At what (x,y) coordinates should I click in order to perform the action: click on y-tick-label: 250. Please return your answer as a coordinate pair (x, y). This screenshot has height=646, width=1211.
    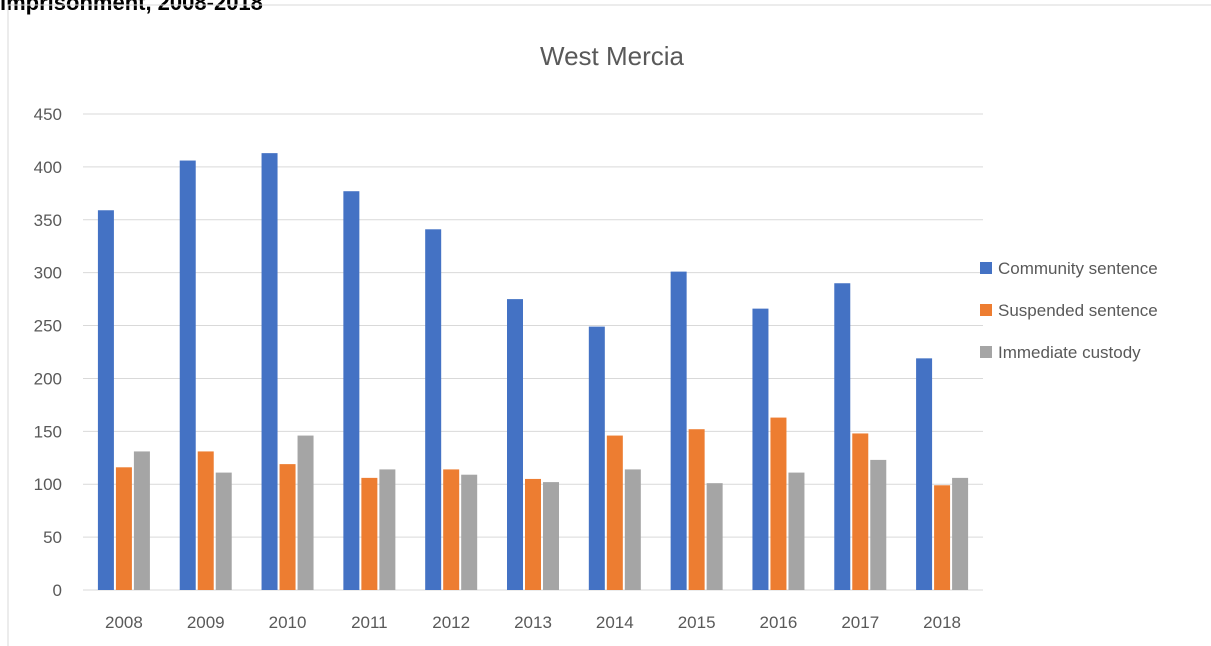
    Looking at the image, I should click on (48, 326).